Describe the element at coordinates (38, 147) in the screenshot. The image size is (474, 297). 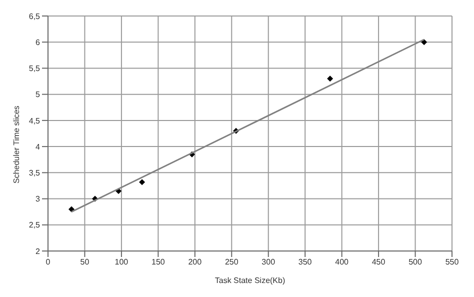
I see `y-tick-label: 4` at that location.